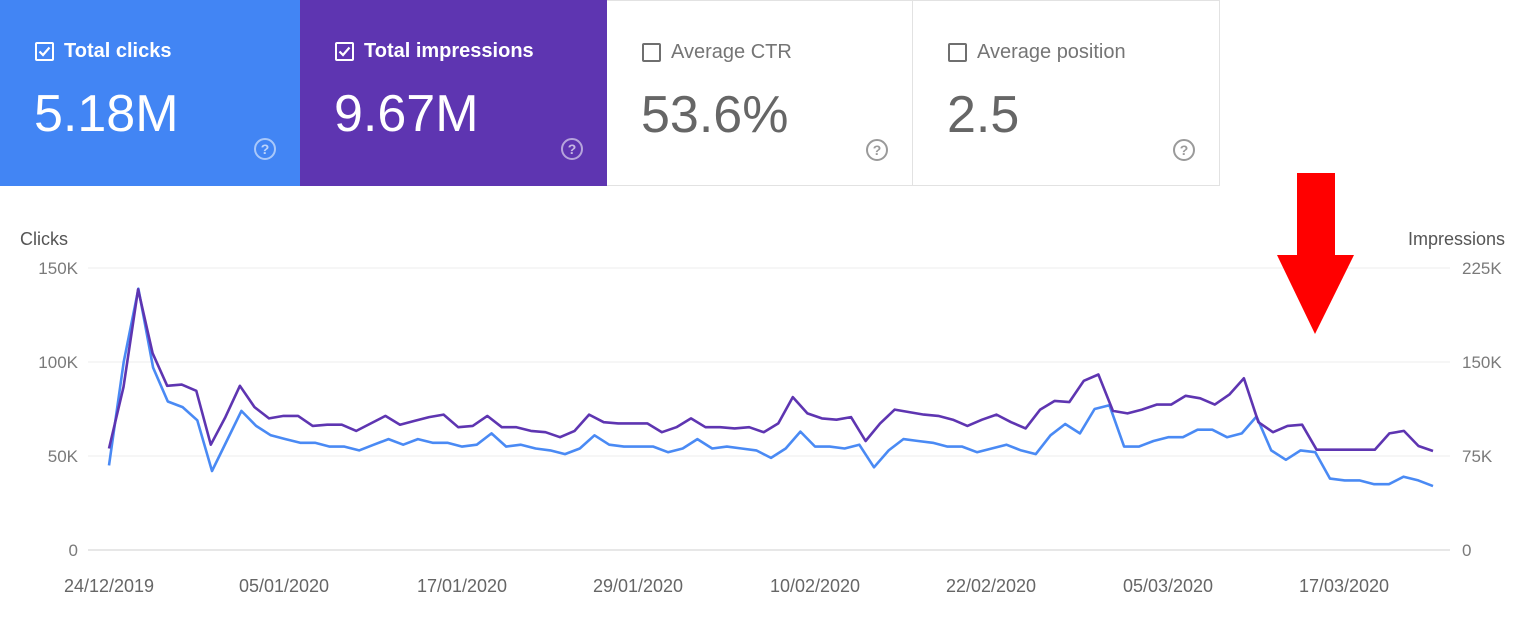  I want to click on metric-label: Average position, so click(1051, 52).